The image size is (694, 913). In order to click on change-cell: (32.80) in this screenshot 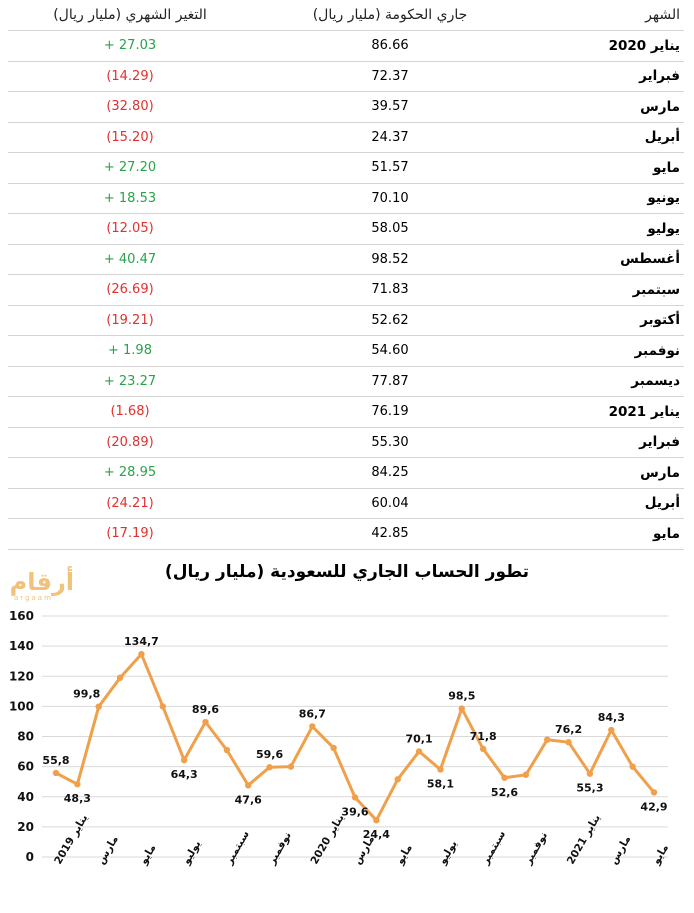, I will do `click(130, 106)`.